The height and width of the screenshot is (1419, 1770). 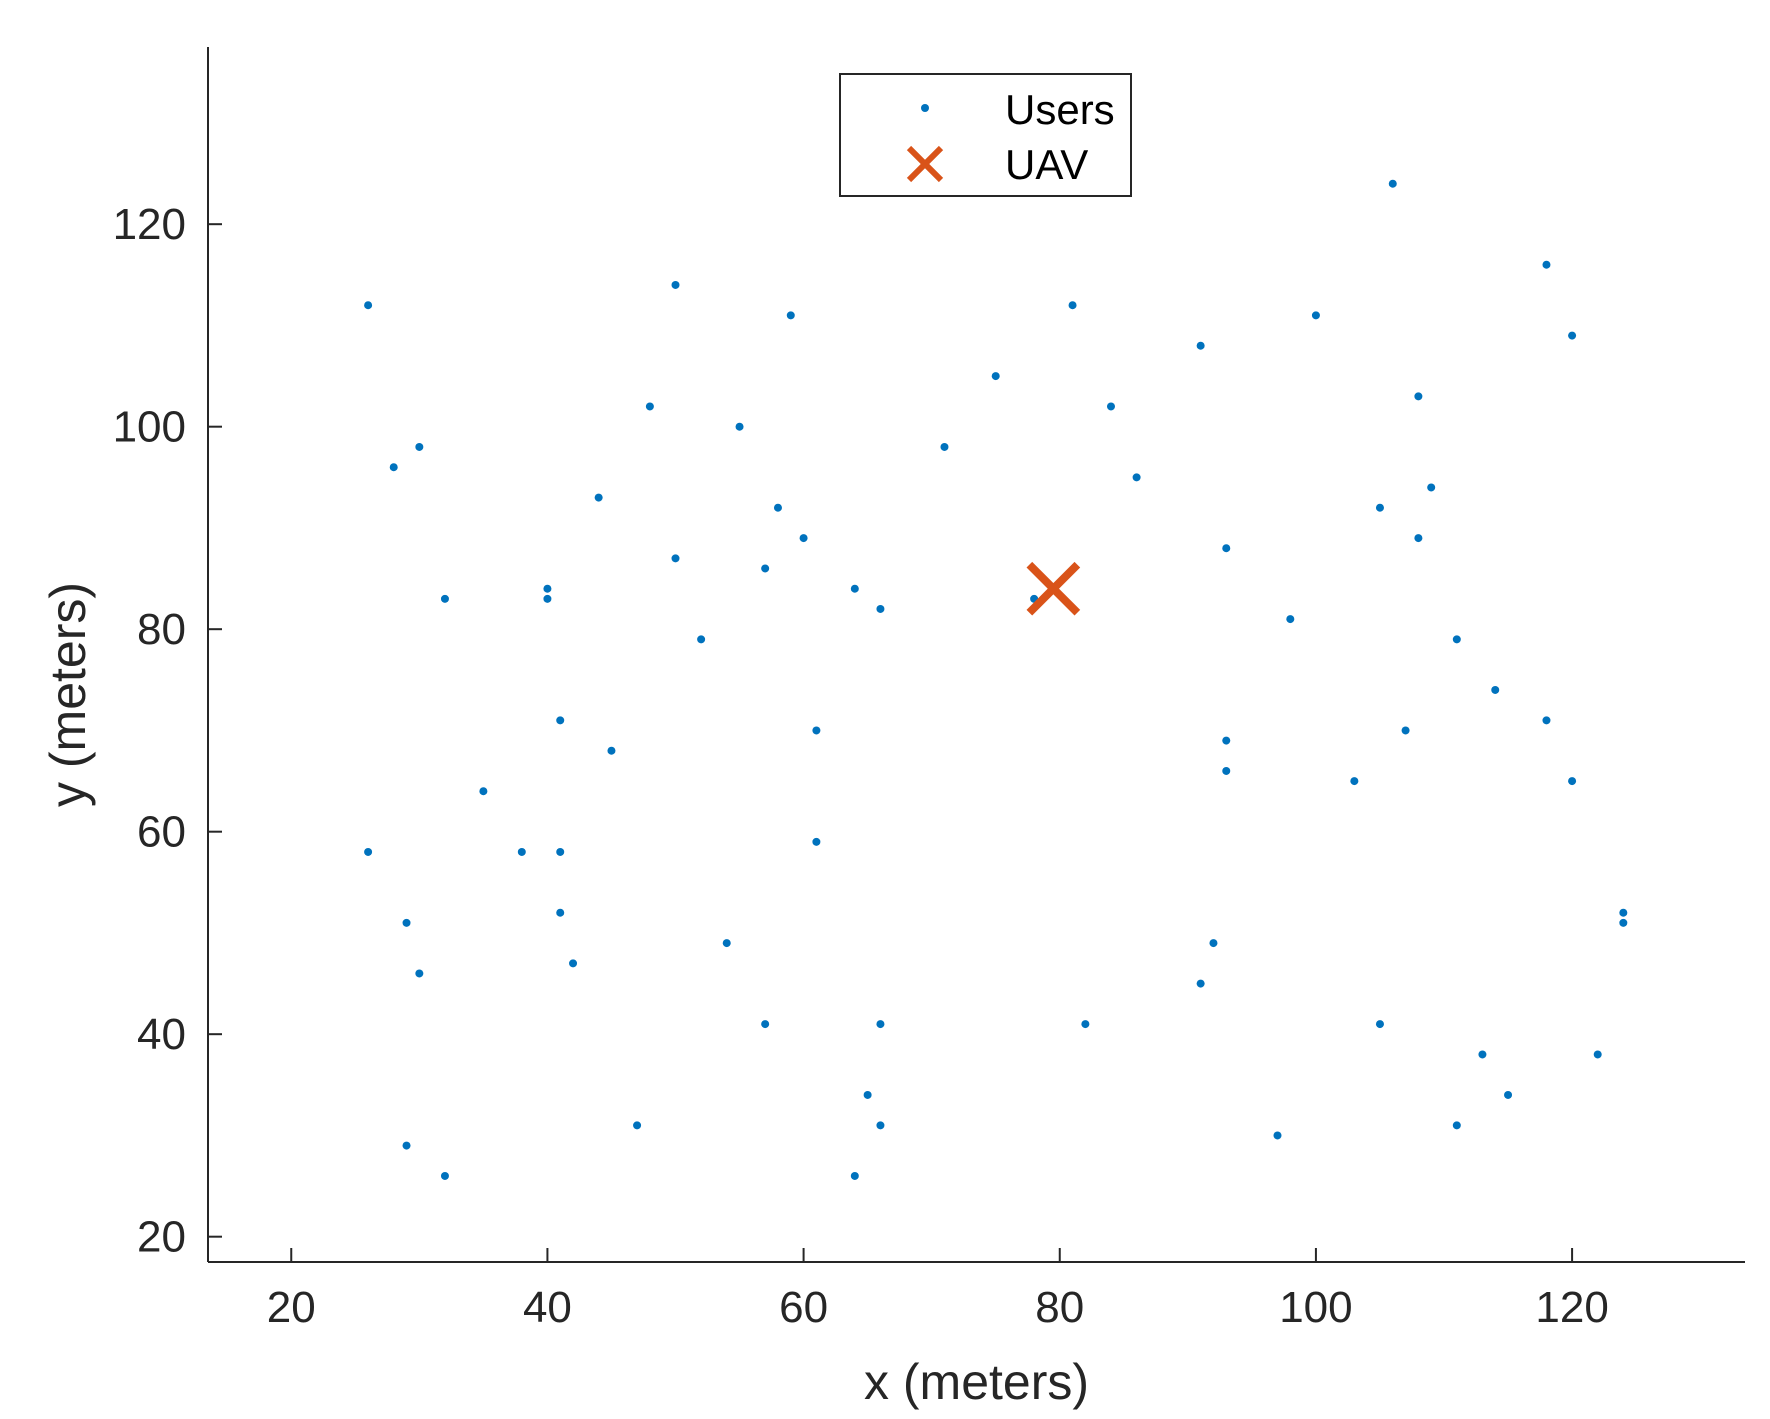 I want to click on y-tick-label: 100, so click(x=149, y=427).